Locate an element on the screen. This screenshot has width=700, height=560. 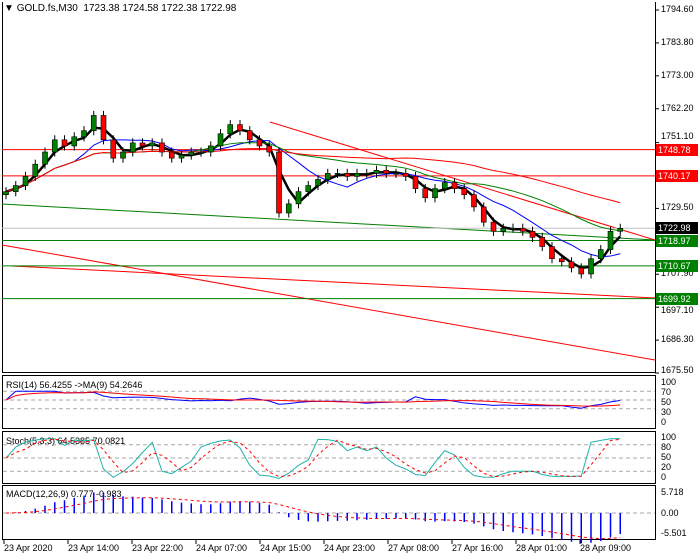
price-tick: 1773.00 is located at coordinates (677, 74).